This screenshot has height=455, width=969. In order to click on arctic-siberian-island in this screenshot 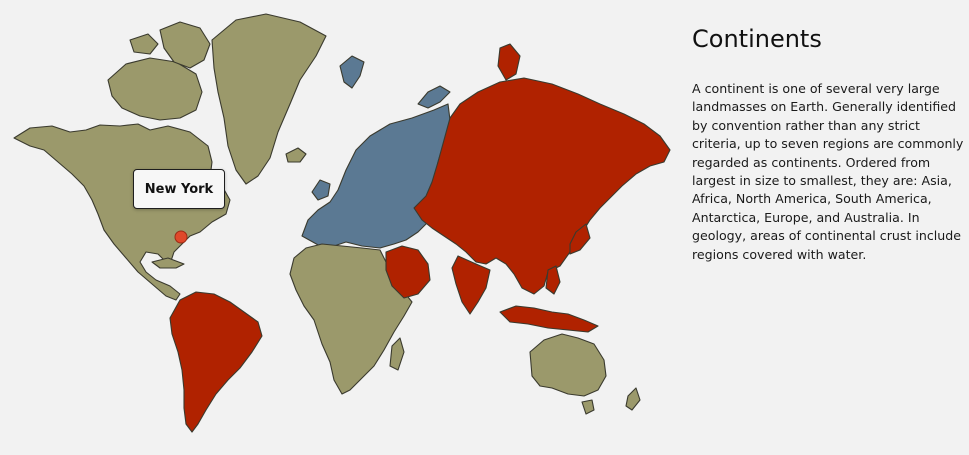, I will do `click(509, 62)`.